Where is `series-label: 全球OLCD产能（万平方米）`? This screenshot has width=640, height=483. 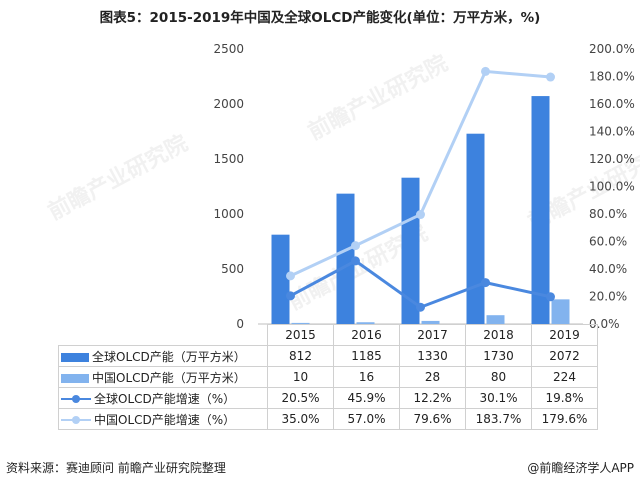 series-label: 全球OLCD产能（万平方米） is located at coordinates (163, 356).